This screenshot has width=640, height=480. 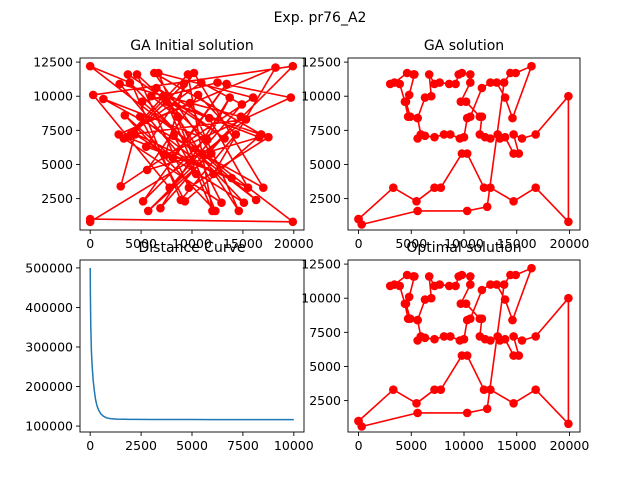 I want to click on y-tick-label-ga: 12500, so click(x=321, y=62).